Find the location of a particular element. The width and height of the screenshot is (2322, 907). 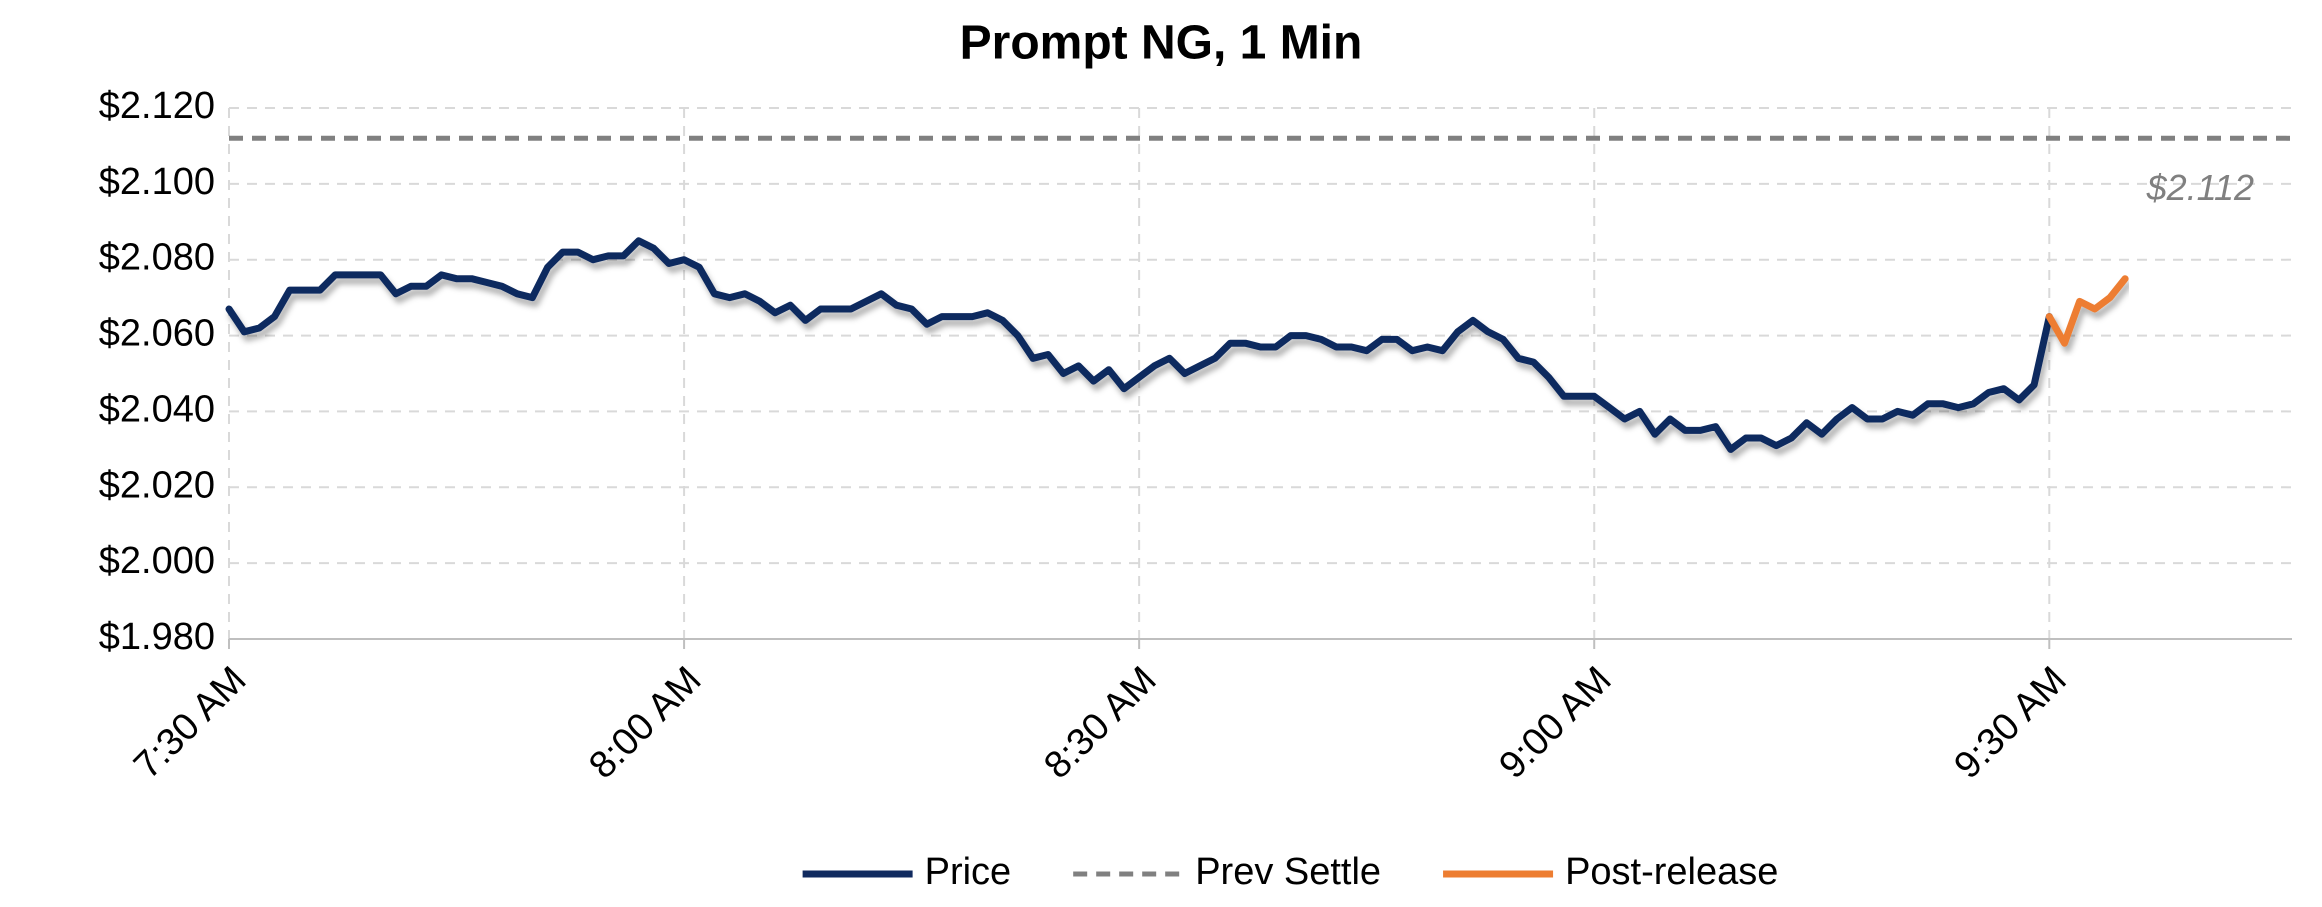

legend-label: Post-release is located at coordinates (1671, 872).